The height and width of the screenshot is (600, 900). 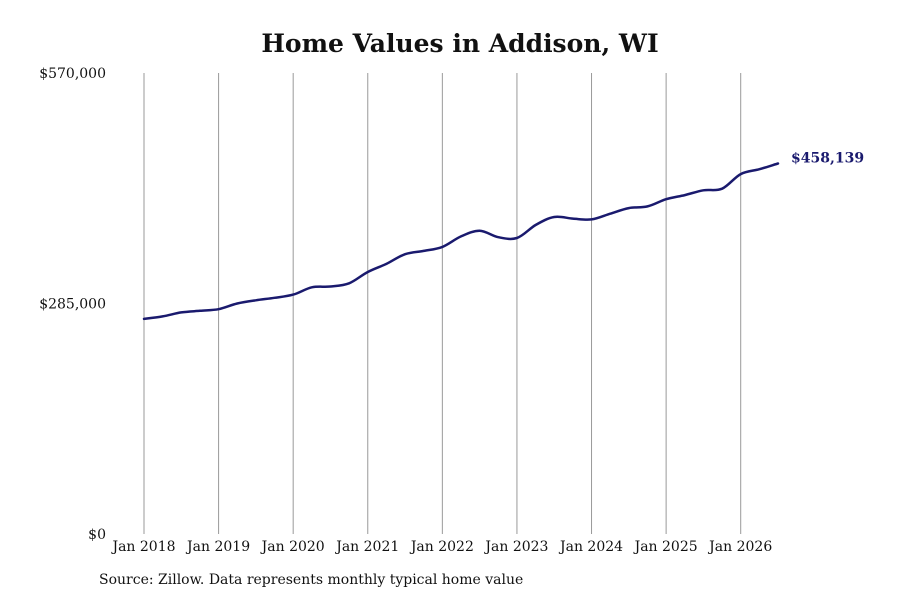 I want to click on x-tick-label: Jan 2019, so click(x=217, y=547).